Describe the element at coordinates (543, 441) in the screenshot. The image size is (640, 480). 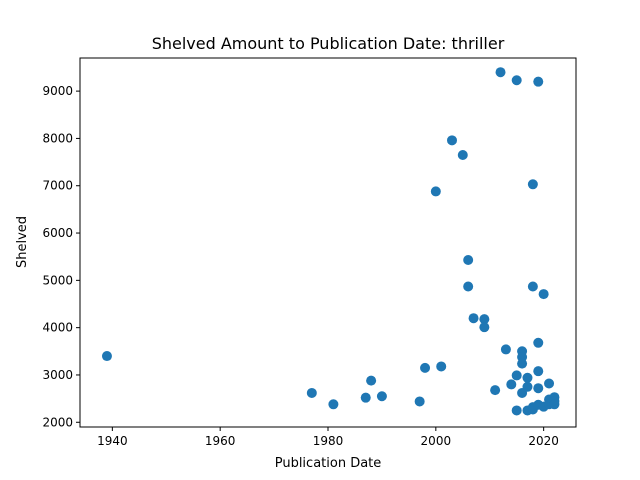
I see `x-tick-label: 2020` at that location.